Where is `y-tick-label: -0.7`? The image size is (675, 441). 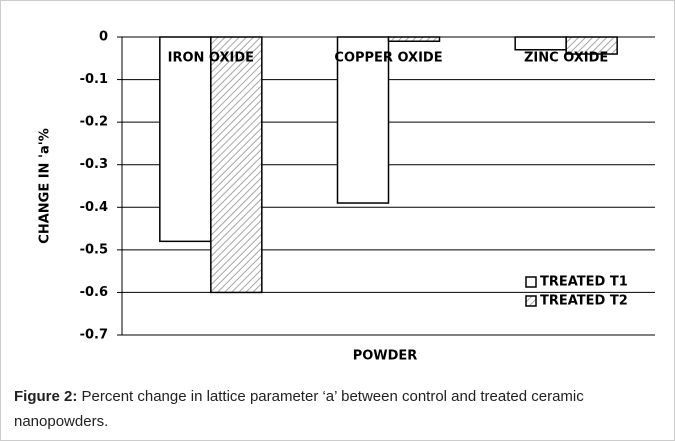
y-tick-label: -0.7 is located at coordinates (94, 335).